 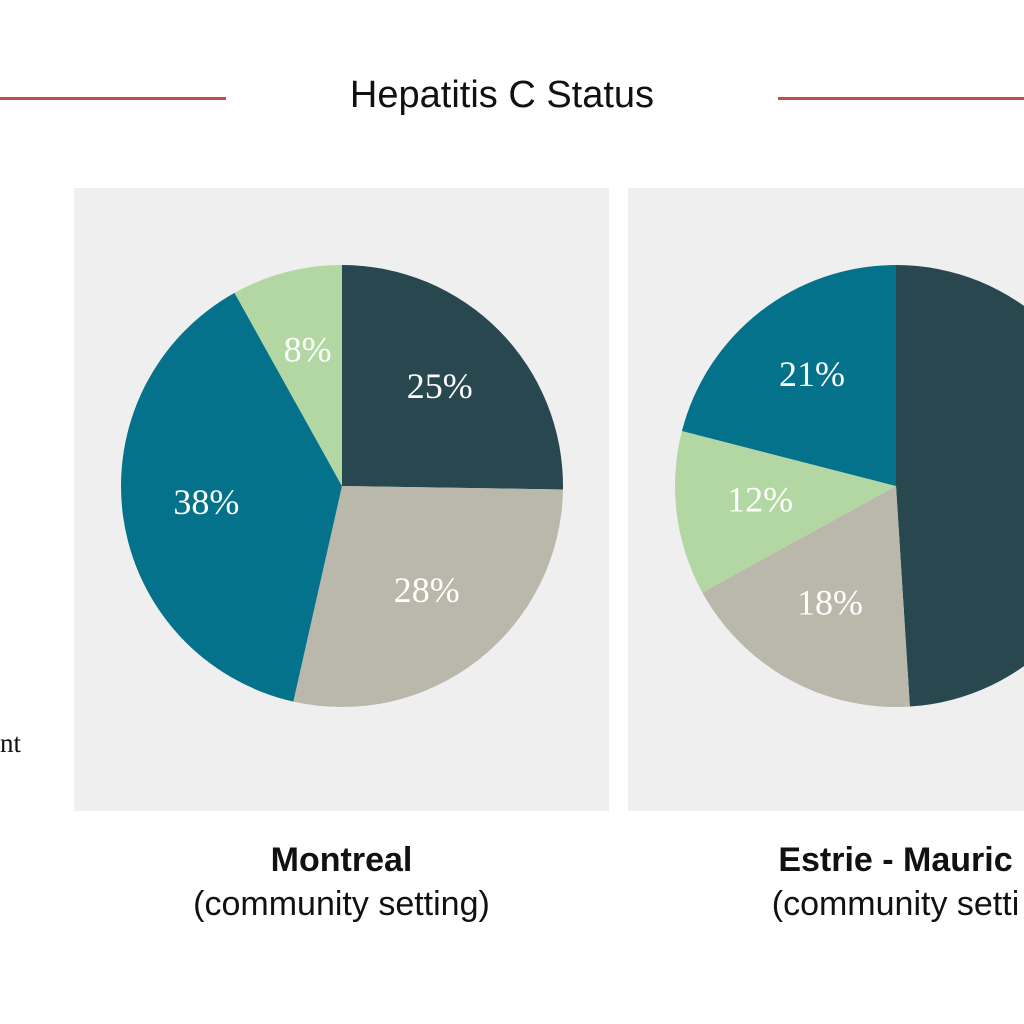 I want to click on caption-subtitle: (community setting), so click(x=341, y=904).